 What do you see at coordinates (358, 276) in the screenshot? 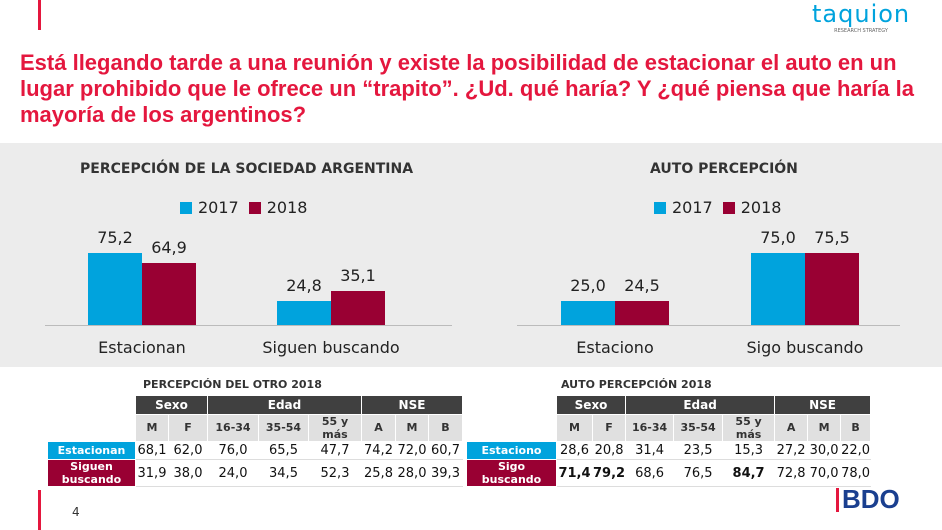
I see `data-label: 35,1` at bounding box center [358, 276].